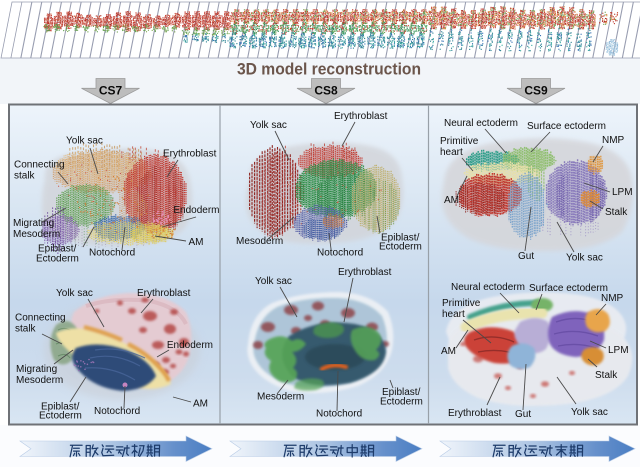 The image size is (640, 467). I want to click on svg-text: CS7, so click(111, 91).